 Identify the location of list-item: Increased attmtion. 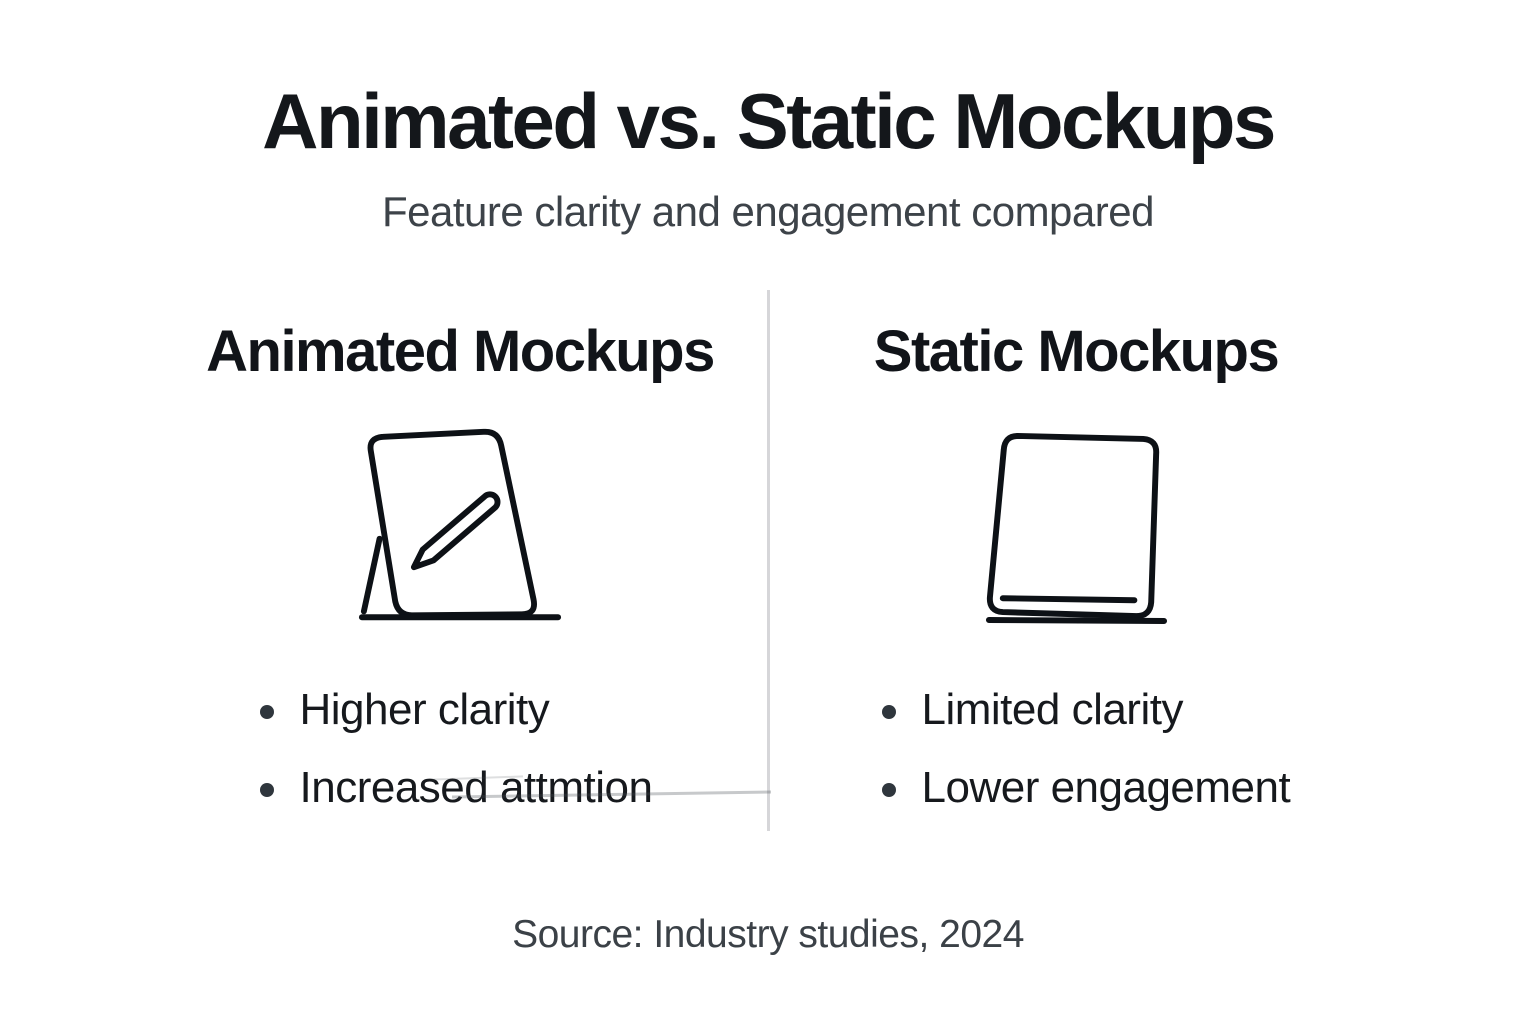
(513, 788).